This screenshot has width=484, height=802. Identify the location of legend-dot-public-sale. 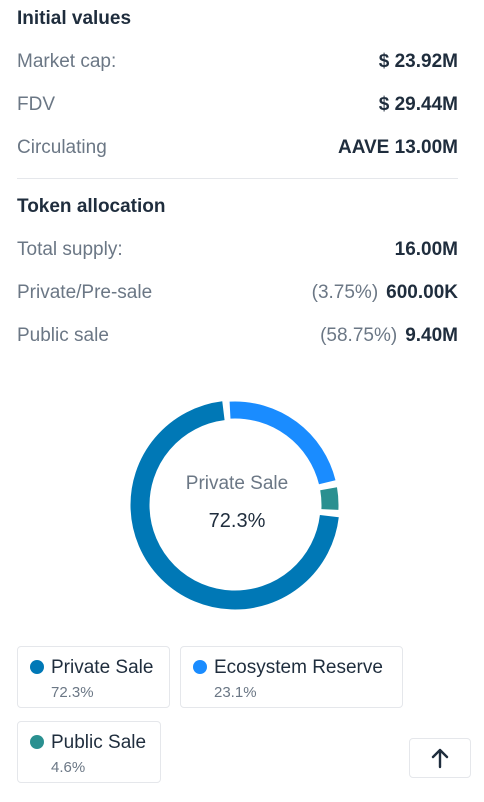
(37, 742).